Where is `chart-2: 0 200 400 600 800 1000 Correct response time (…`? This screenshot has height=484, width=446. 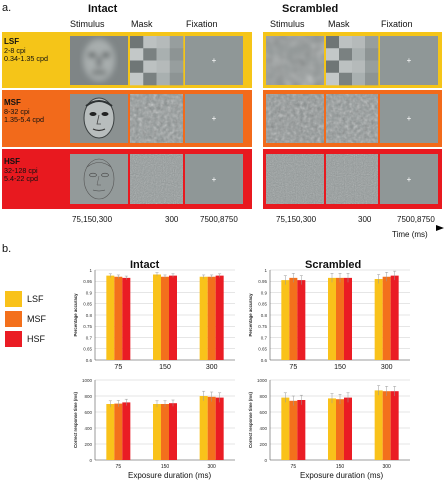
chart-2: 0 200 400 600 800 1000 Correct response time (… is located at coordinates (154, 424).